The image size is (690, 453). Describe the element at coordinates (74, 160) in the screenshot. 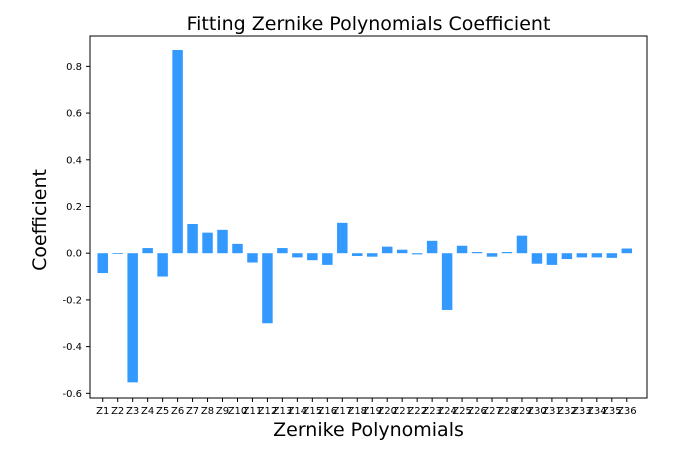

I see `y-tick-label: 0.4` at that location.